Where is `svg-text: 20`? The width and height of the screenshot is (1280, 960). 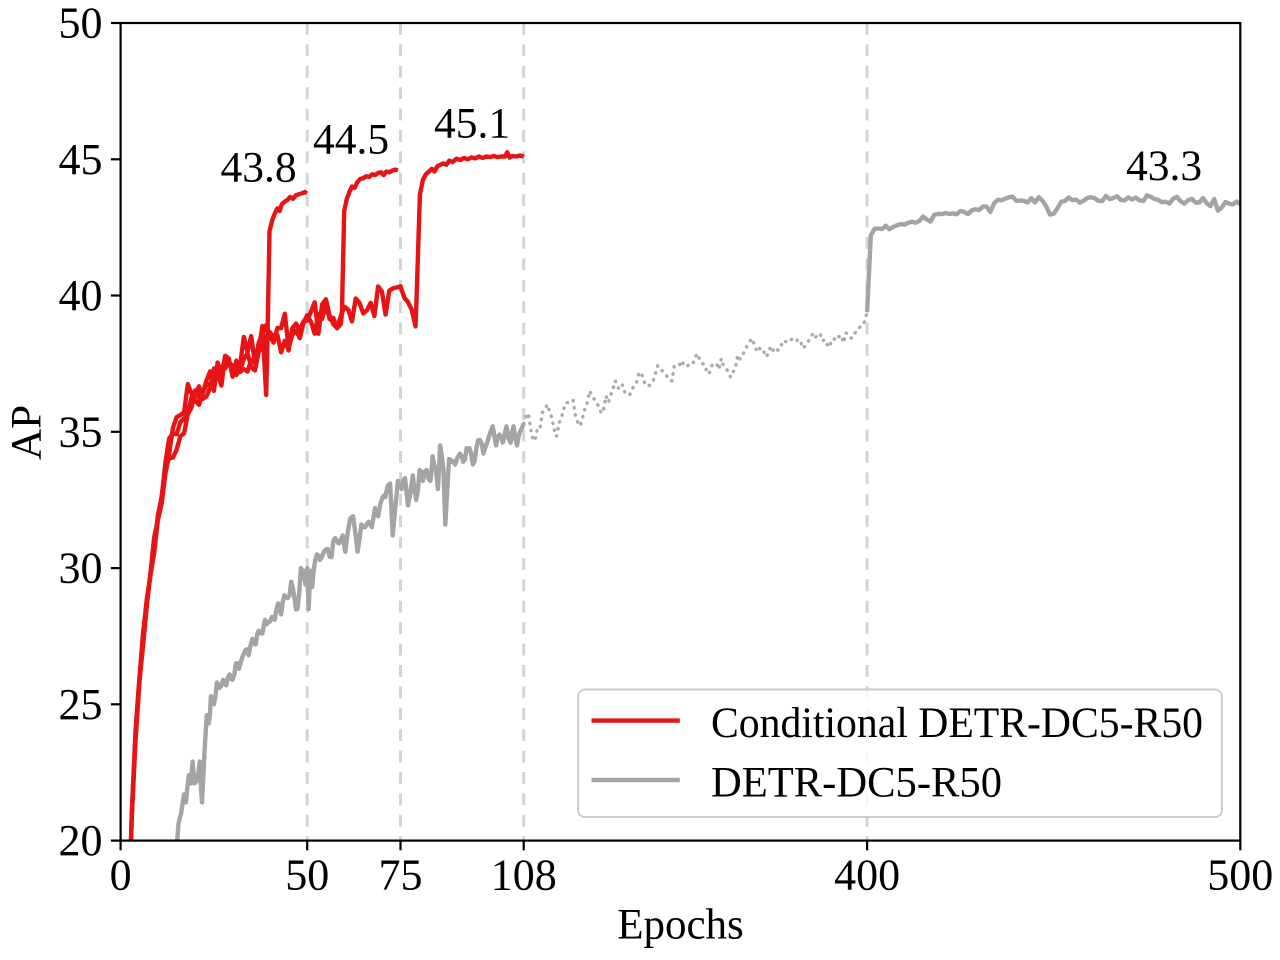 svg-text: 20 is located at coordinates (81, 840).